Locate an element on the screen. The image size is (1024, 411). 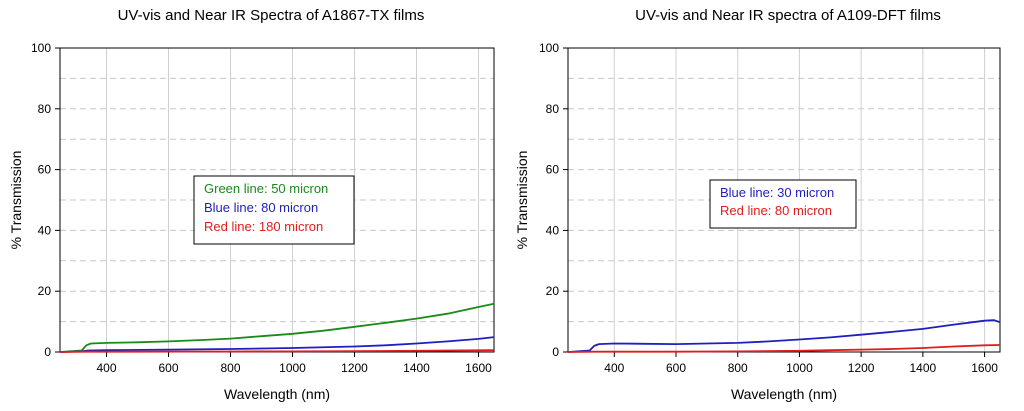
legend-entry: Green line: 50 micron is located at coordinates (266, 188).